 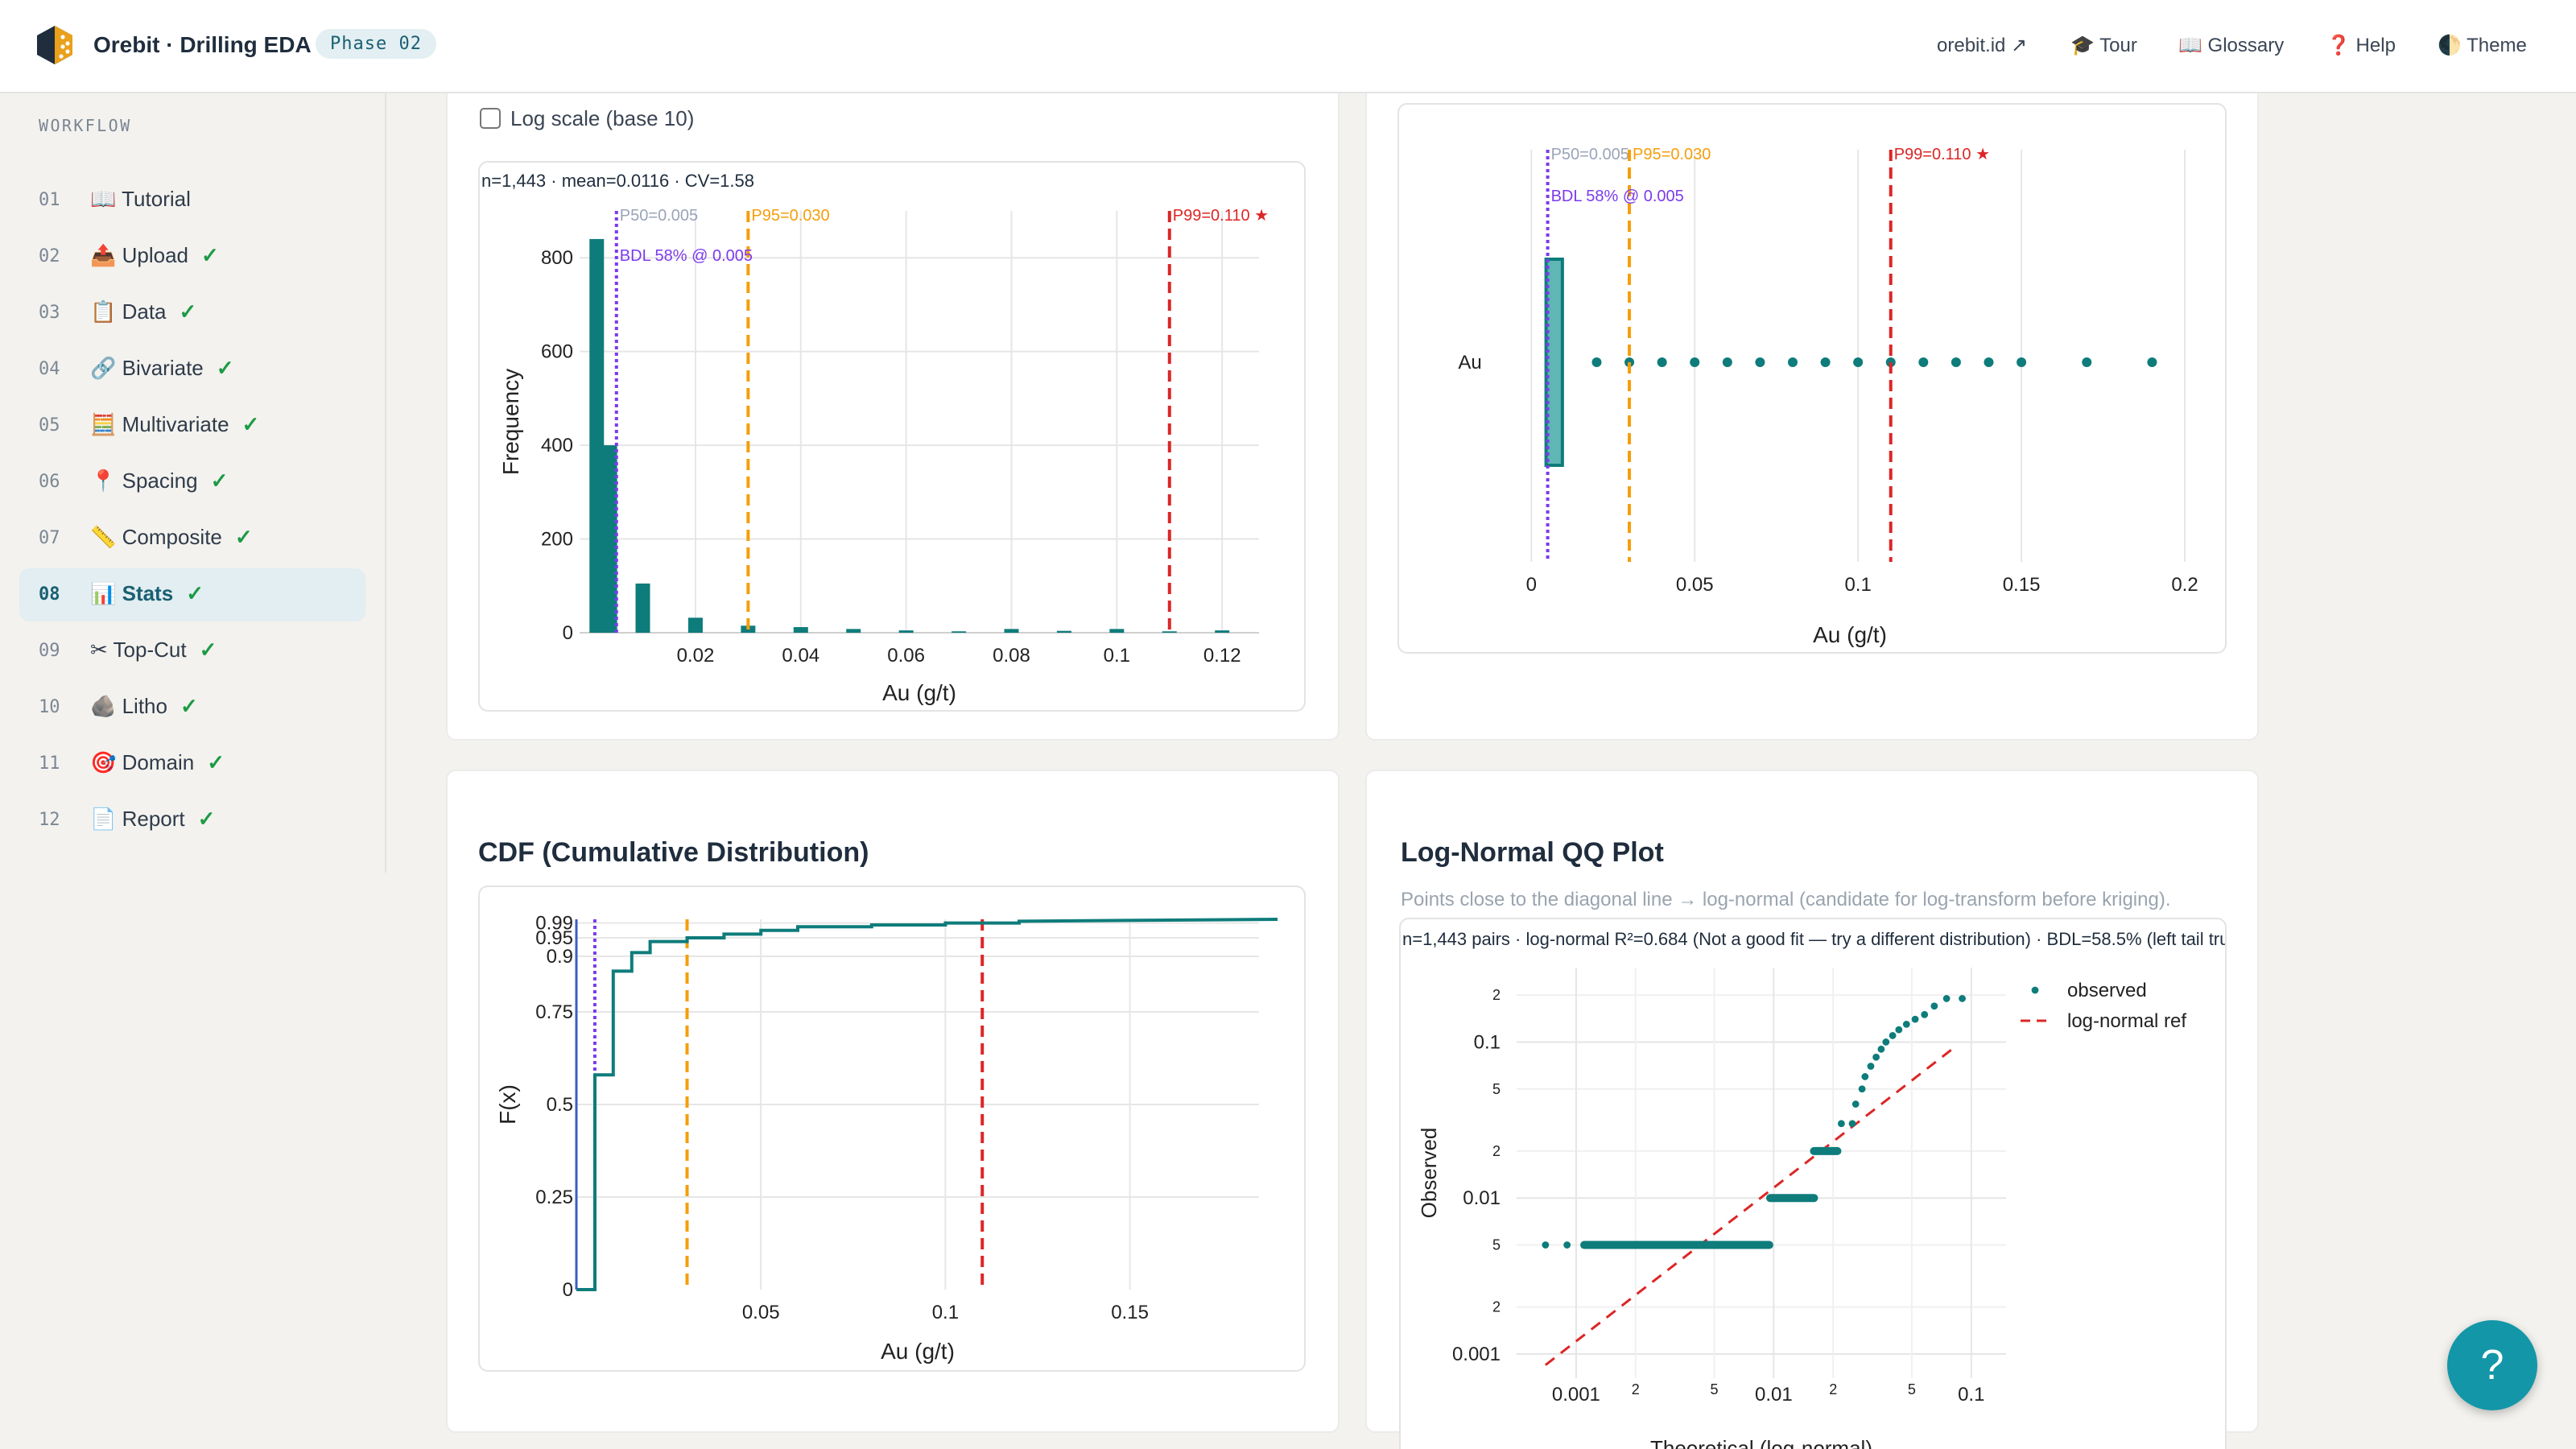 I want to click on sidebar-item-multivariate: 05 🧮 Multivariate ✓, so click(x=192, y=425).